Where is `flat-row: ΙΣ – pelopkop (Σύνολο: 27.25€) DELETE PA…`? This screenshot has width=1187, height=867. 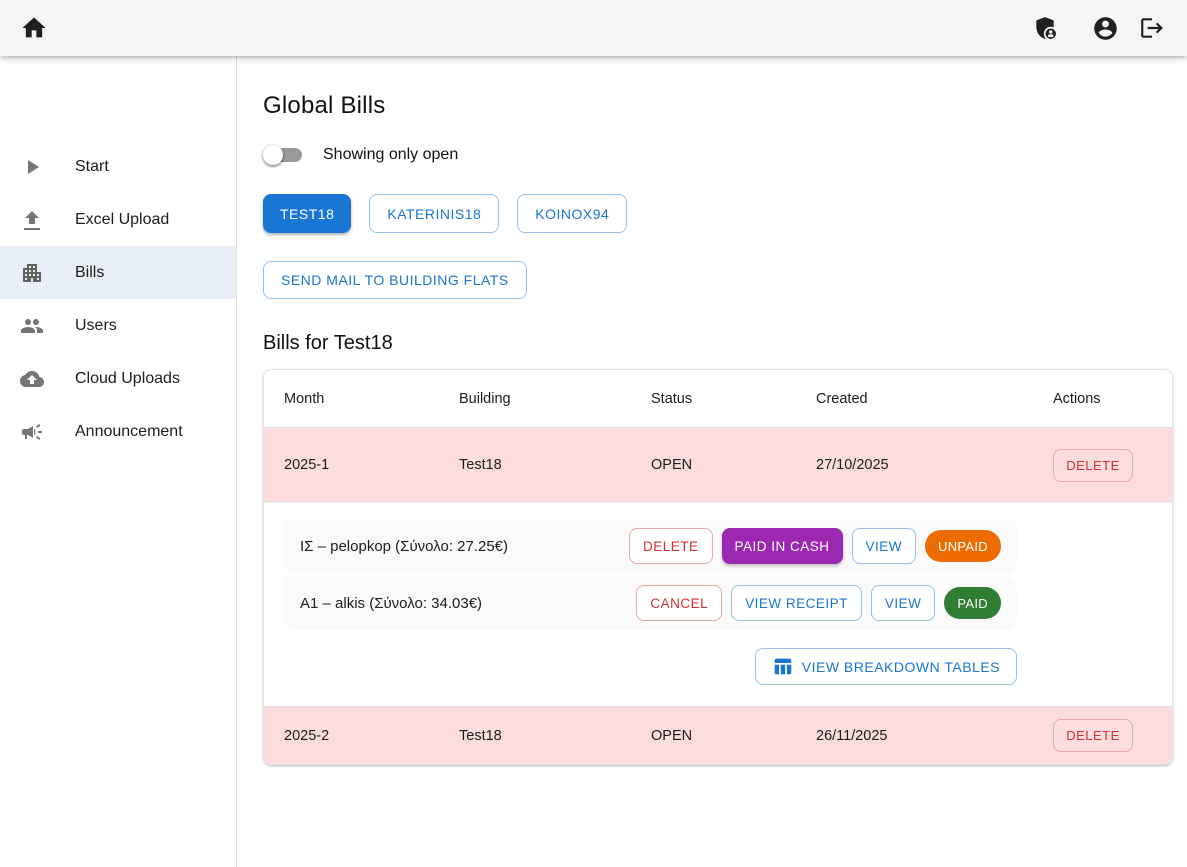 flat-row: ΙΣ – pelopkop (Σύνολο: 27.25€) DELETE PA… is located at coordinates (650, 546).